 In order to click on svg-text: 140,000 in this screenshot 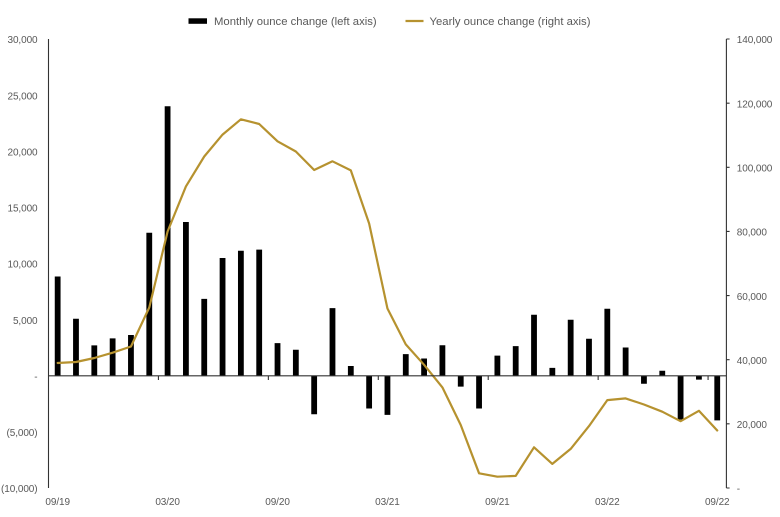, I will do `click(755, 40)`.